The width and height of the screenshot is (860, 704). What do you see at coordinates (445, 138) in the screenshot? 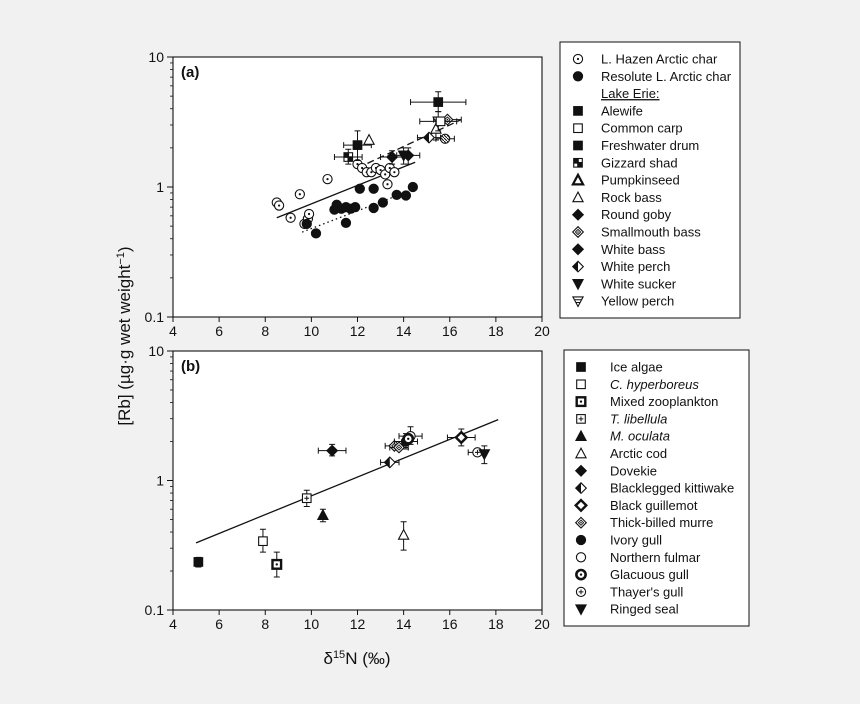
I see `panel-a-point-circle-hatched` at bounding box center [445, 138].